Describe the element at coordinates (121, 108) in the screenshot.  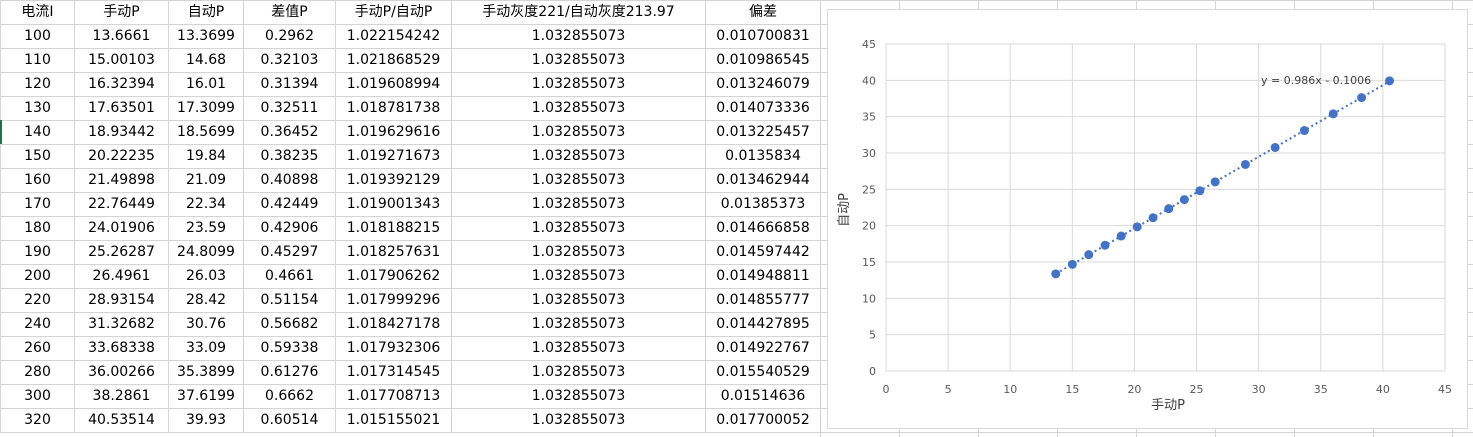
I see `table-cell: 17.63501` at that location.